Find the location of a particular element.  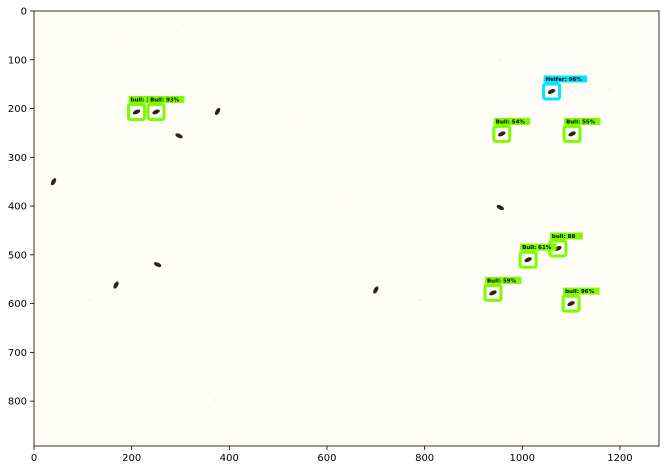

detection-bull: Bull: 61% is located at coordinates (537, 256).